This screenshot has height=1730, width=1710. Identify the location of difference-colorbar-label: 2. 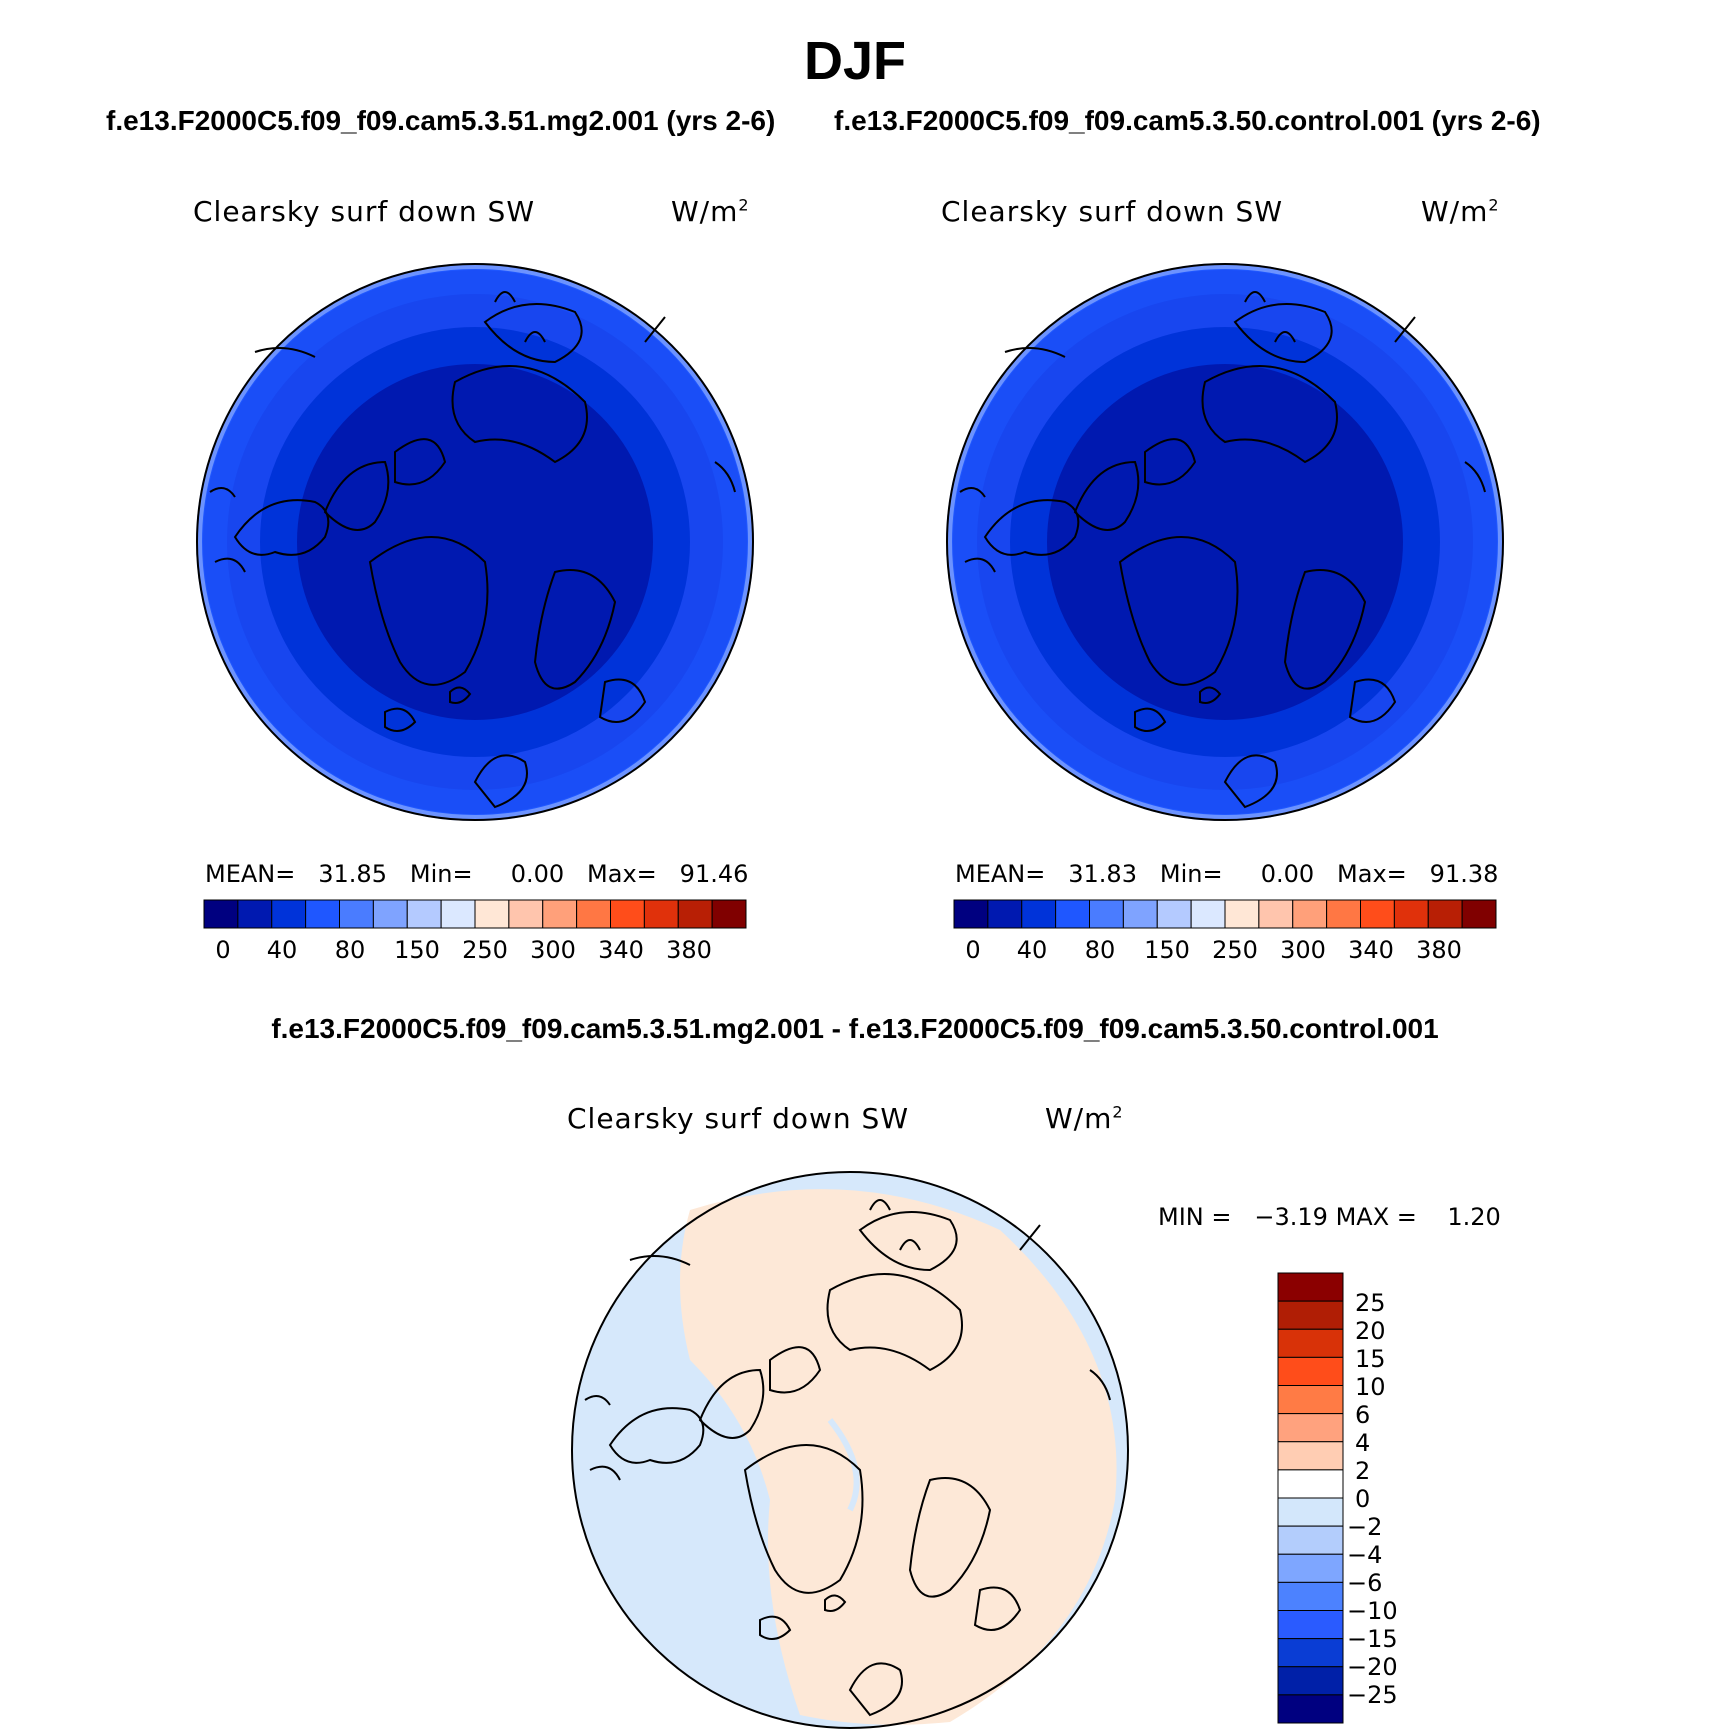
(1363, 1471).